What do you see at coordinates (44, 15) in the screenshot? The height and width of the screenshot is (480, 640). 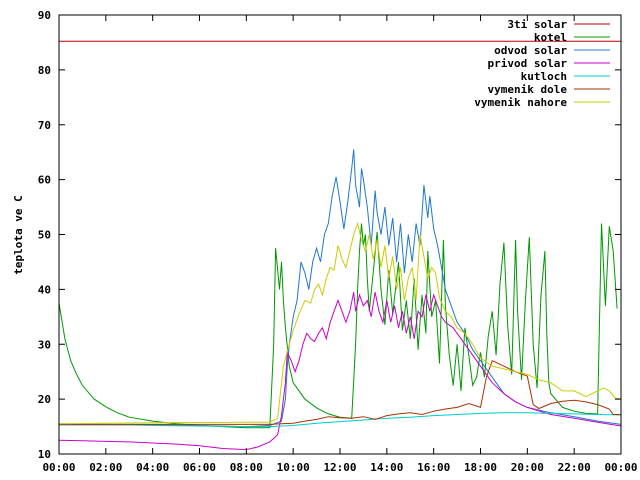 I see `y-tick-label: 90` at bounding box center [44, 15].